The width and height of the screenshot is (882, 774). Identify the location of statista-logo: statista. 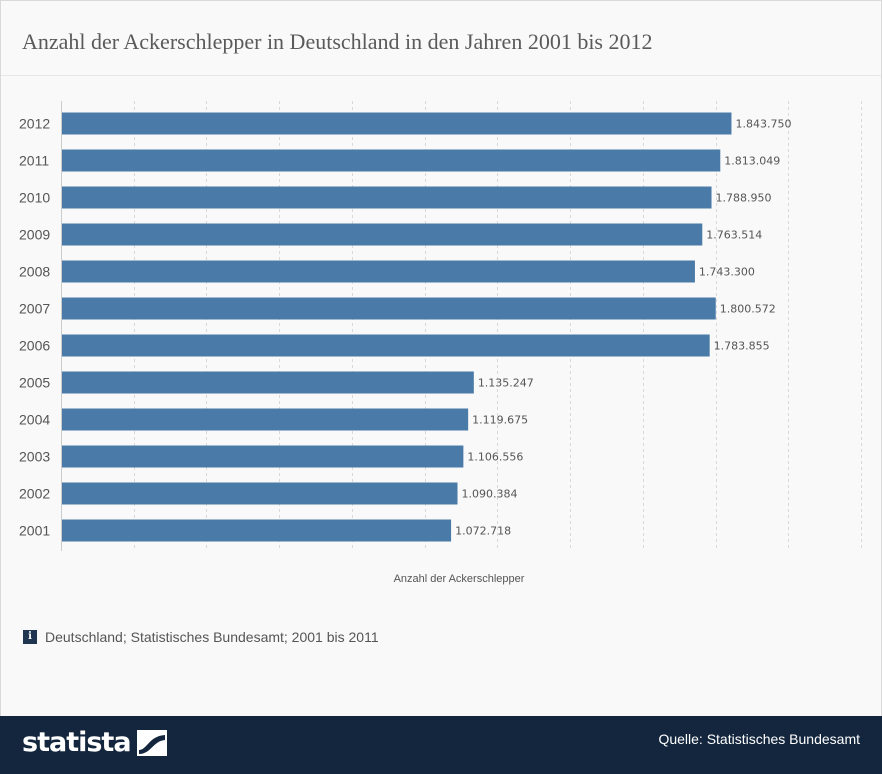
(94, 742).